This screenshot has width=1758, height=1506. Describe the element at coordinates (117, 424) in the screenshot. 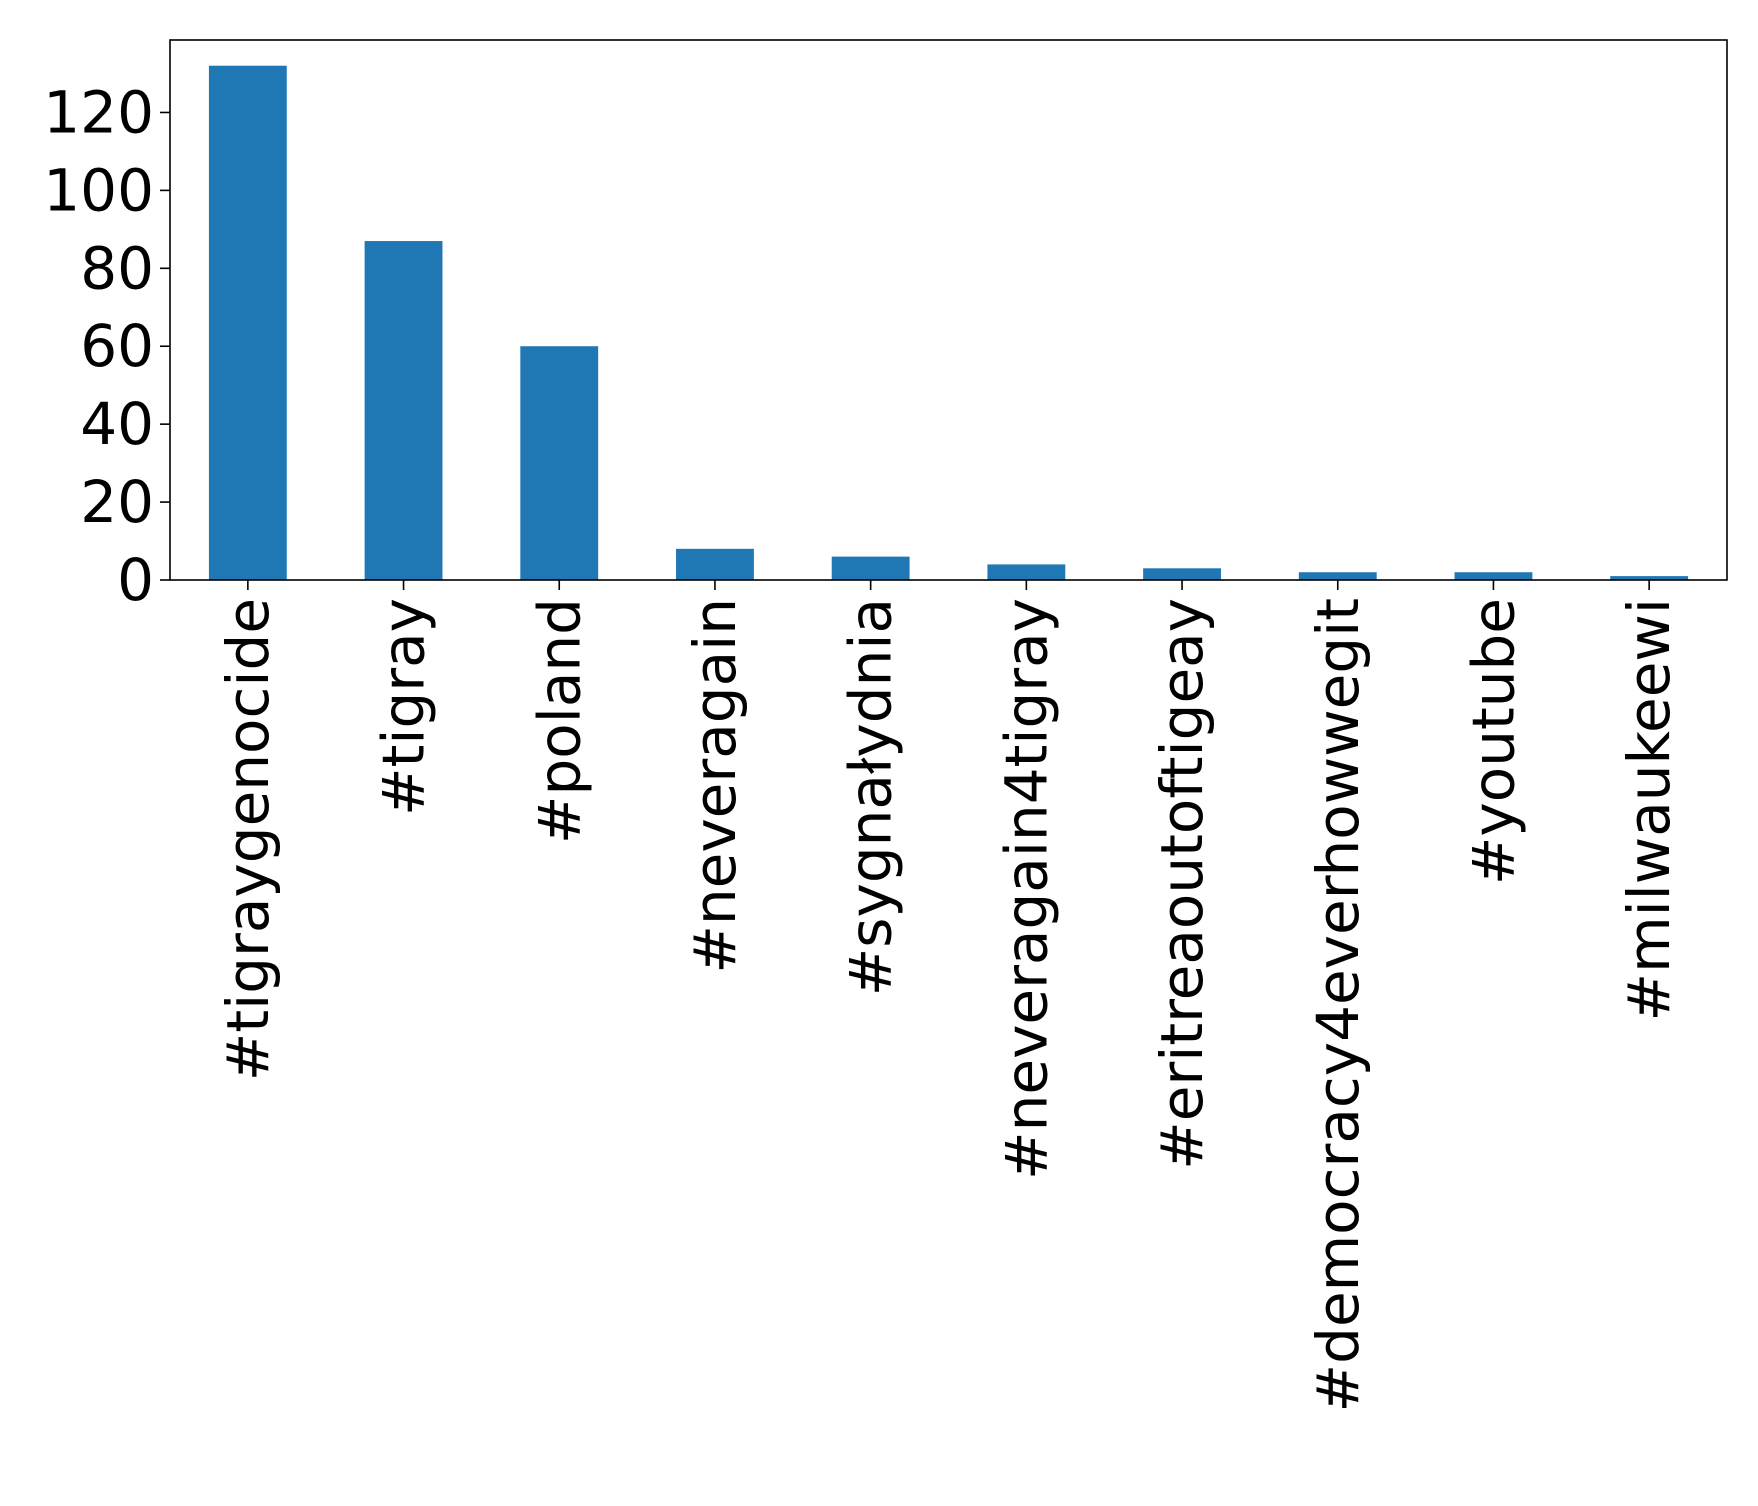

I see `y-tick-label-2: 40` at that location.